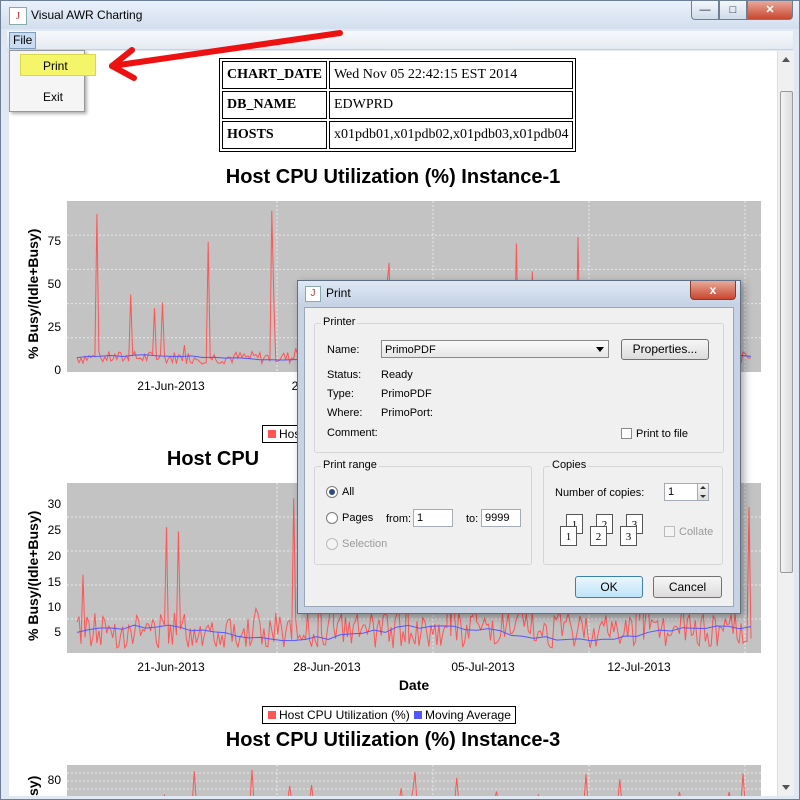 The height and width of the screenshot is (800, 800). I want to click on chart-2-xtick: 28-Jun-2013, so click(327, 667).